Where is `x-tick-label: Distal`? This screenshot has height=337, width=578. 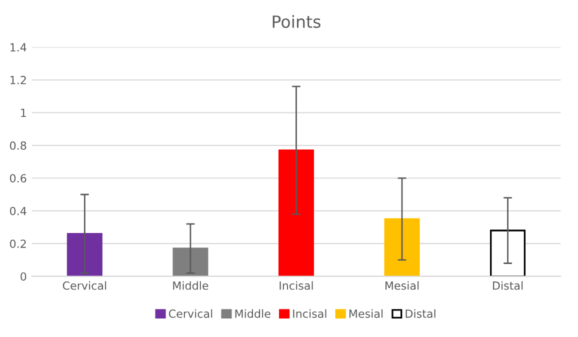
x-tick-label: Distal is located at coordinates (508, 285).